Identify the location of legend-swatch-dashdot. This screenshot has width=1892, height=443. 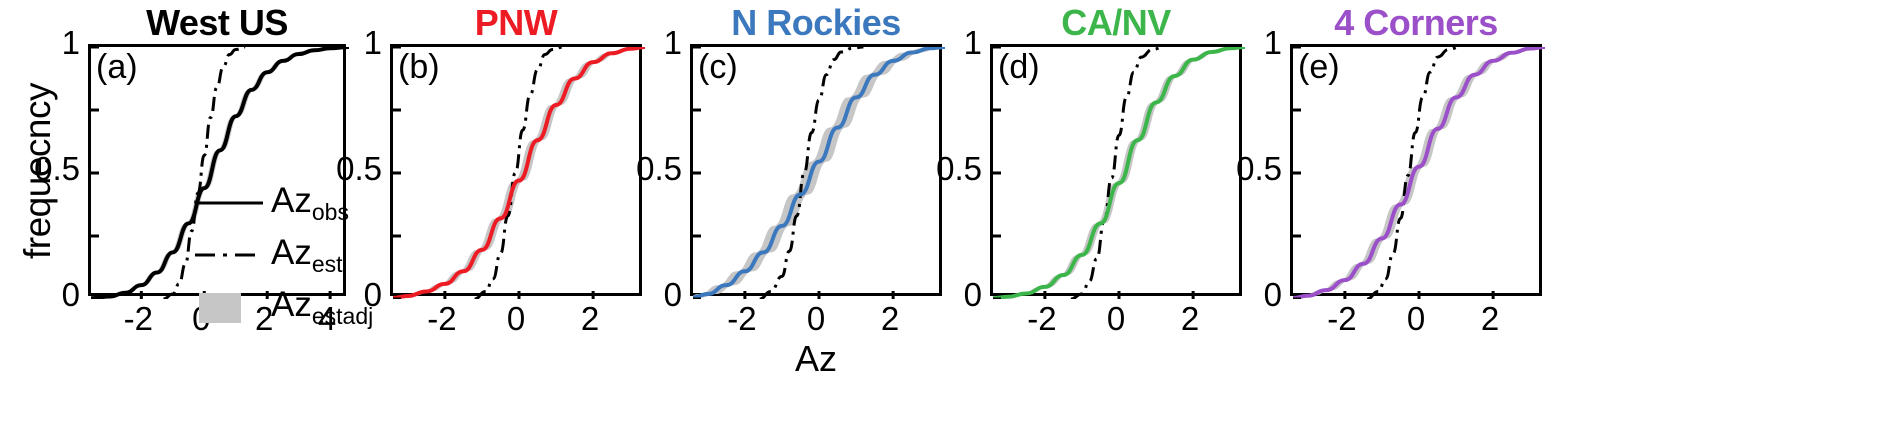
(229, 255).